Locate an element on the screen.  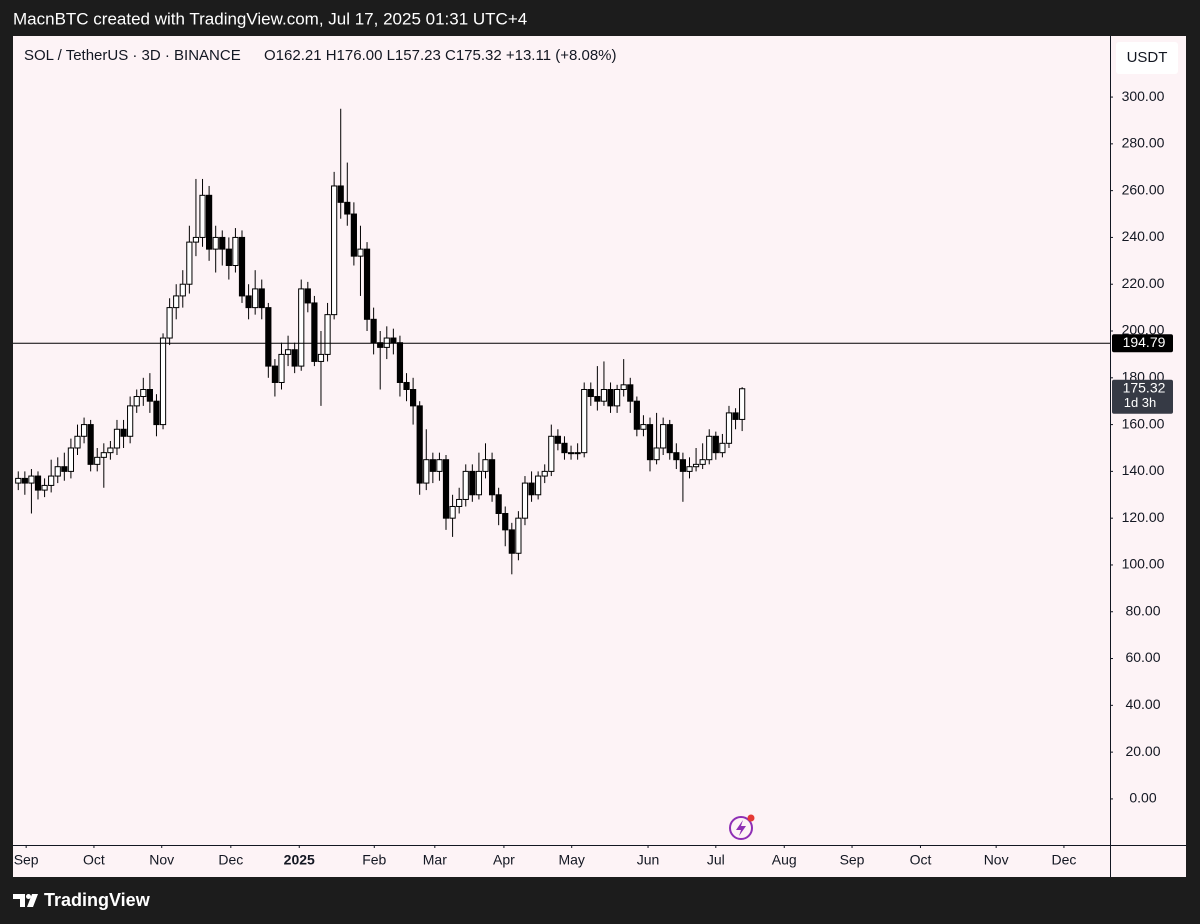
x-tick-label: Mar is located at coordinates (435, 860).